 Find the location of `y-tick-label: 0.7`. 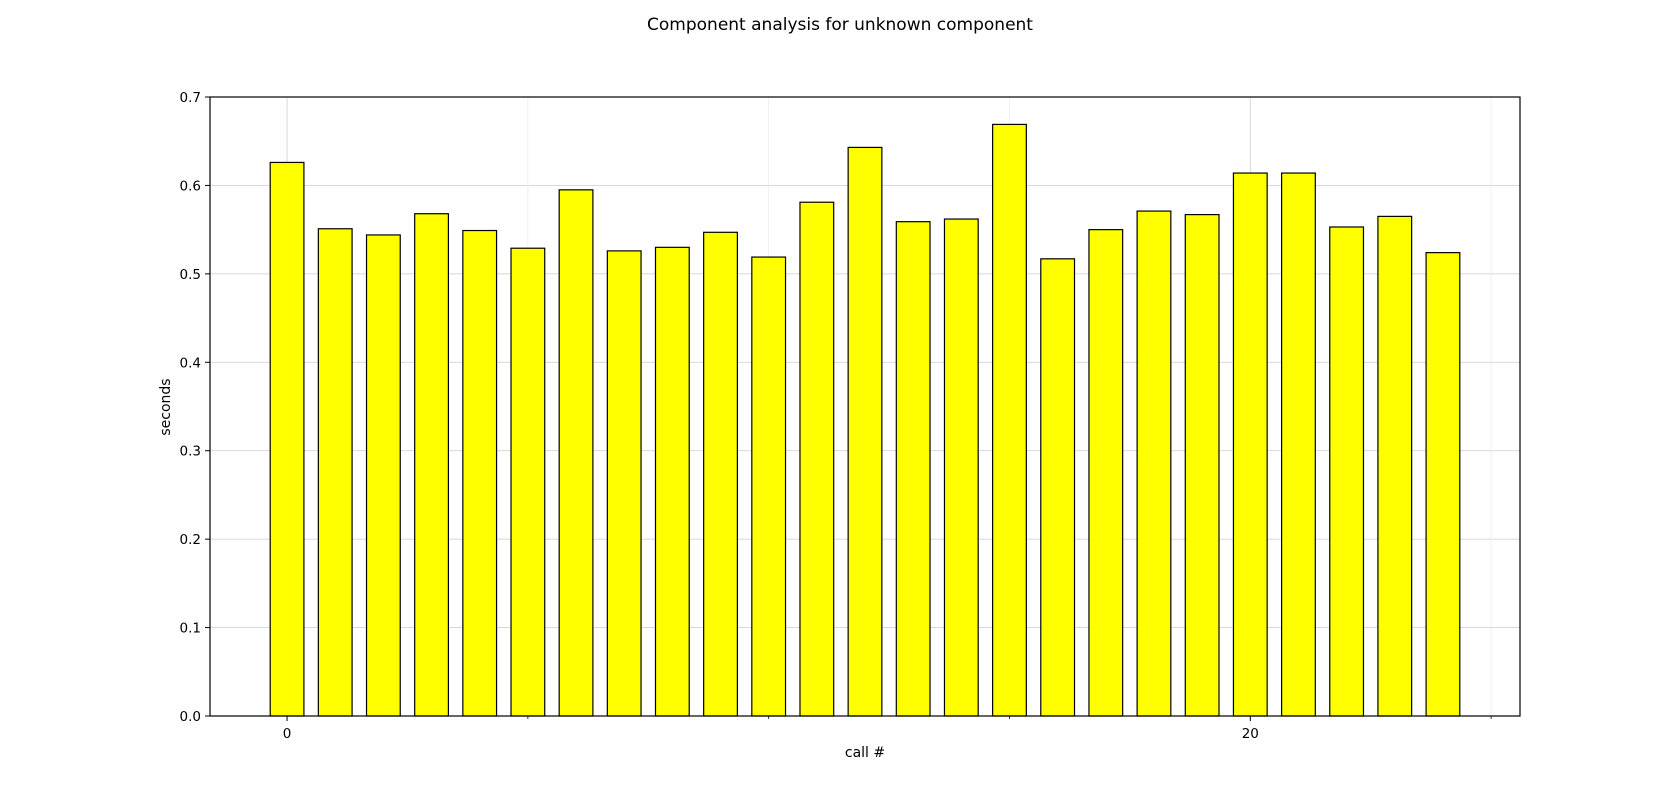

y-tick-label: 0.7 is located at coordinates (190, 98).